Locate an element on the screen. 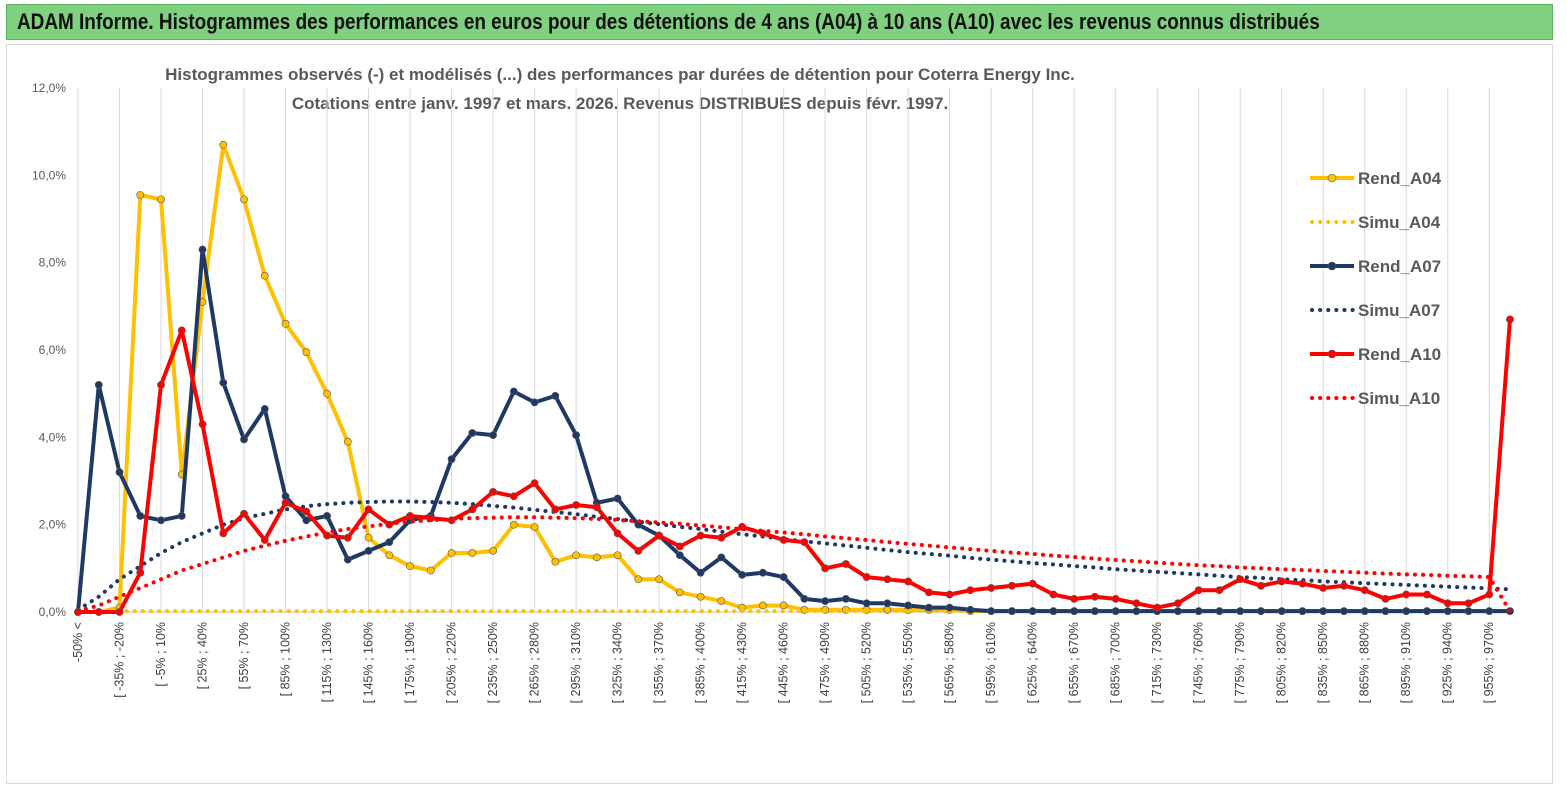 The width and height of the screenshot is (1567, 789). x-tick-label: [ -5% ; 10% is located at coordinates (161, 654).